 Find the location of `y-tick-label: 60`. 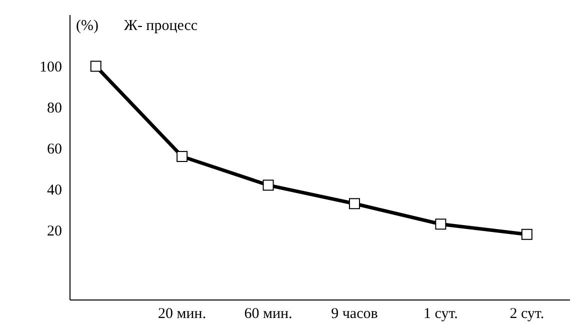

y-tick-label: 60 is located at coordinates (54, 150).